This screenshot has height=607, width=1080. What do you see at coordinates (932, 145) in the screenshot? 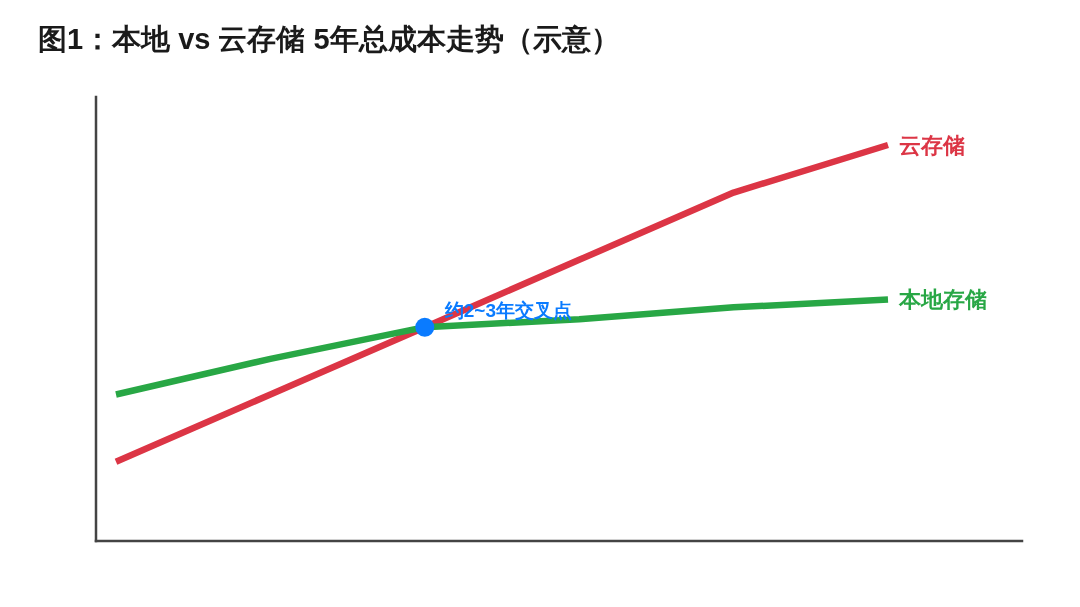
I see `series-label: 云存储` at bounding box center [932, 145].